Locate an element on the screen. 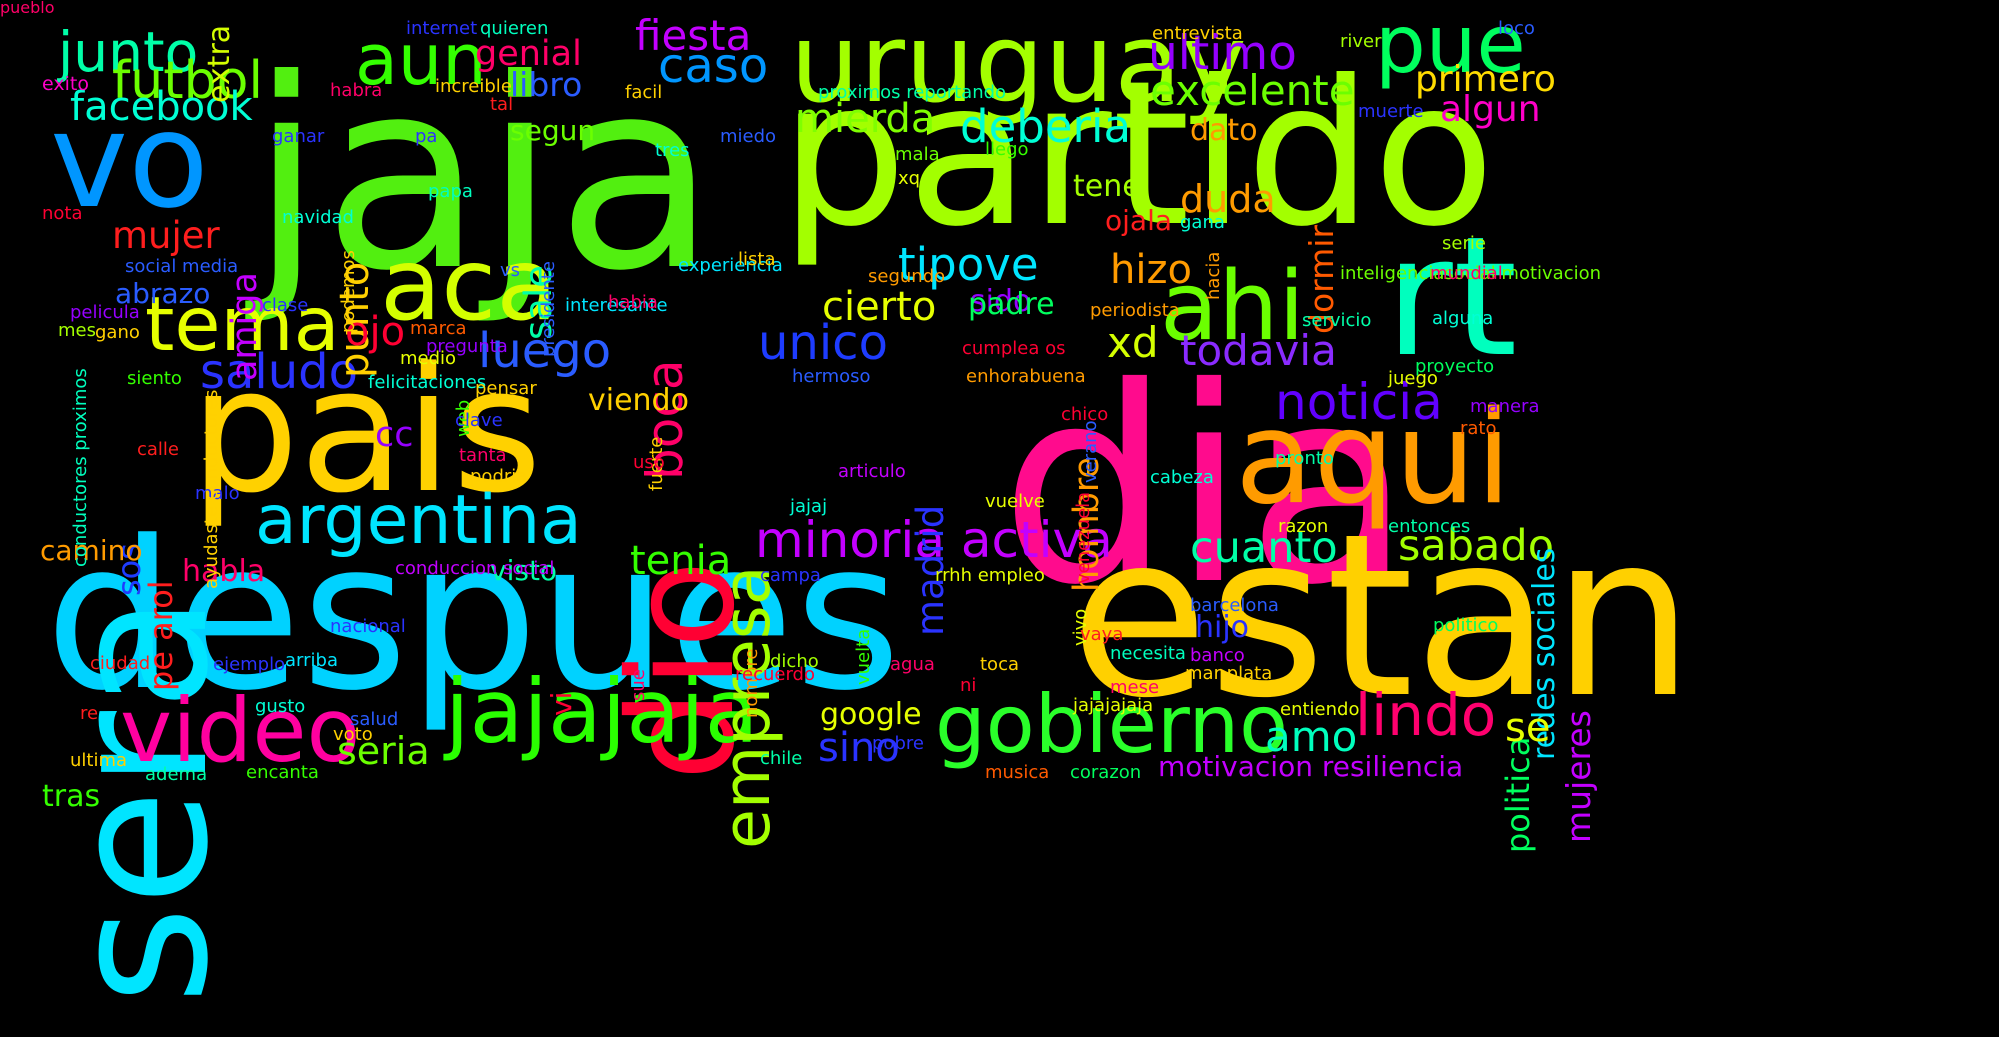 Image resolution: width=1999 pixels, height=1037 pixels. word-tema: tema is located at coordinates (242, 324).